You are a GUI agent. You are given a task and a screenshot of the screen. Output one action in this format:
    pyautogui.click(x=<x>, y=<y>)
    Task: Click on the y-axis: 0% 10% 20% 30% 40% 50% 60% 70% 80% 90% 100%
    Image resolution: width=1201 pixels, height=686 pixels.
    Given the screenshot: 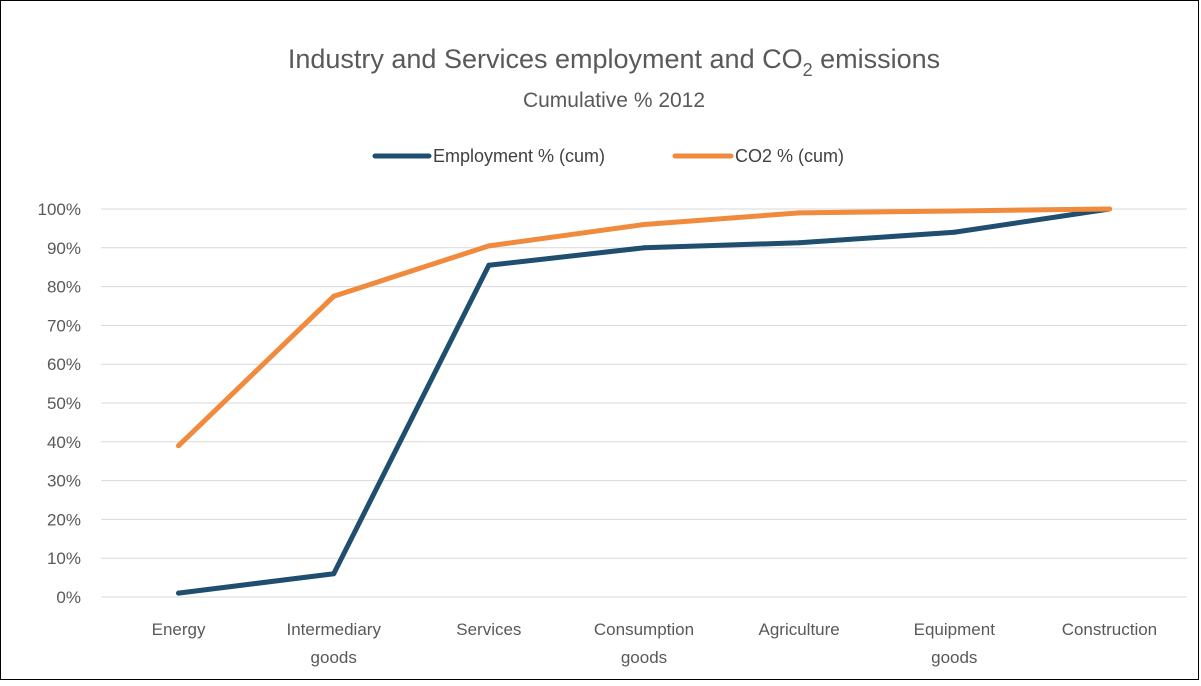 What is the action you would take?
    pyautogui.click(x=59, y=403)
    